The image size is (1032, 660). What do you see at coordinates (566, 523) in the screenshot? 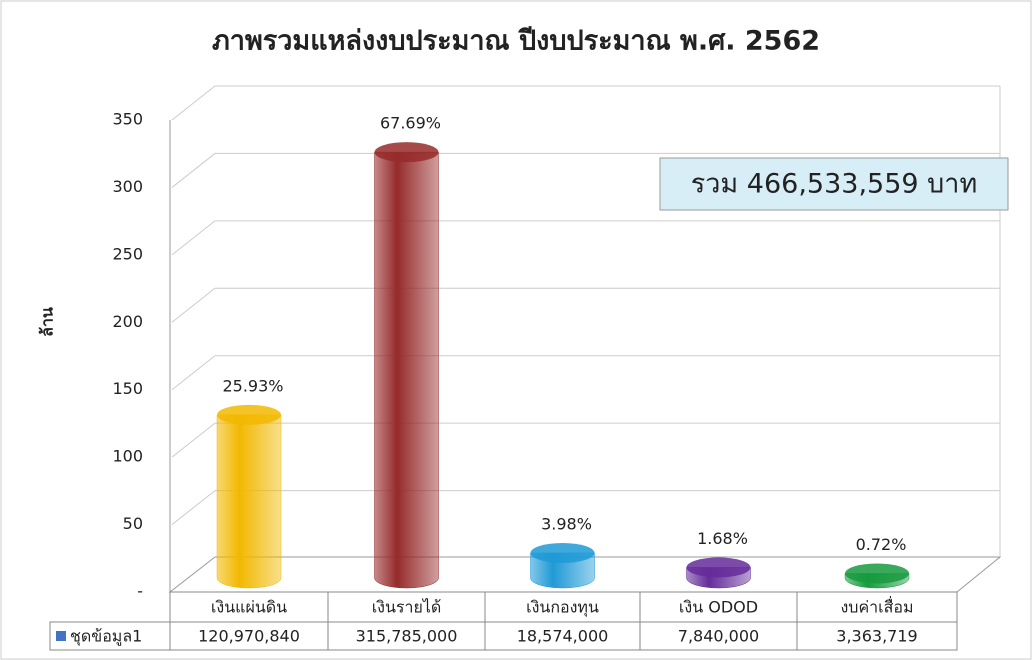
I see `percent-label: 3.98%` at bounding box center [566, 523].